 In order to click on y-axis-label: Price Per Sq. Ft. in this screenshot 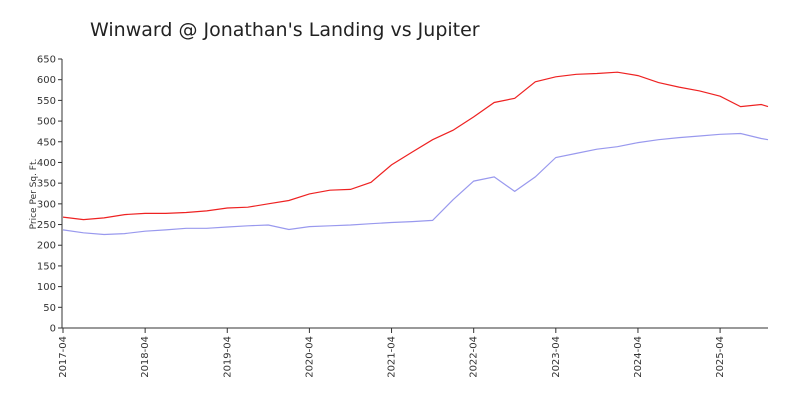, I will do `click(34, 194)`.